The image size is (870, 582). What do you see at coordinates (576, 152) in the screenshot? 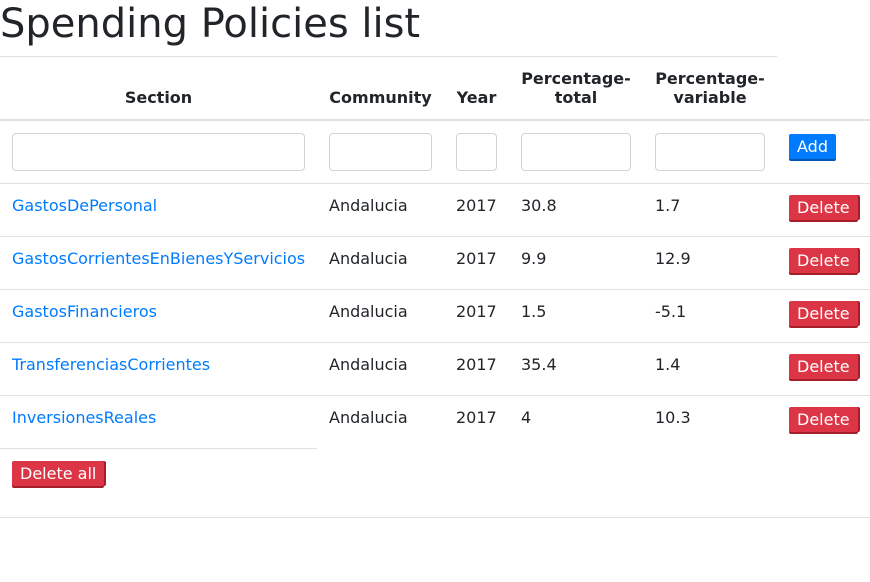
I see `percentage-total-input` at bounding box center [576, 152].